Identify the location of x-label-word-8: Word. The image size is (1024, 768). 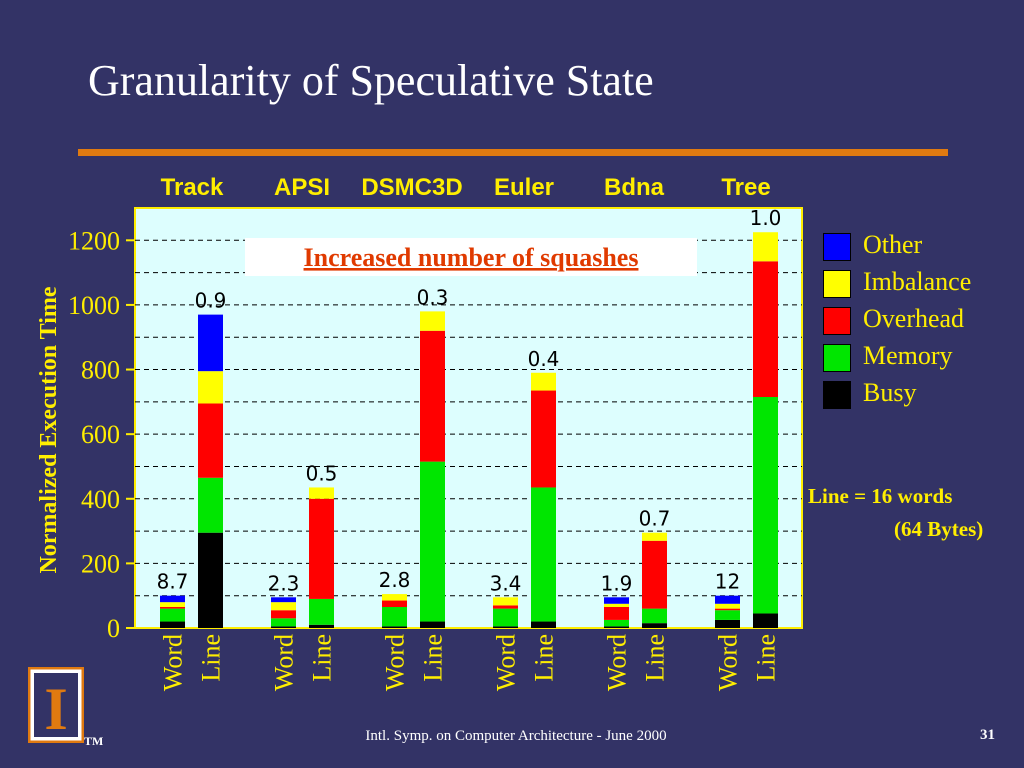
(617, 662).